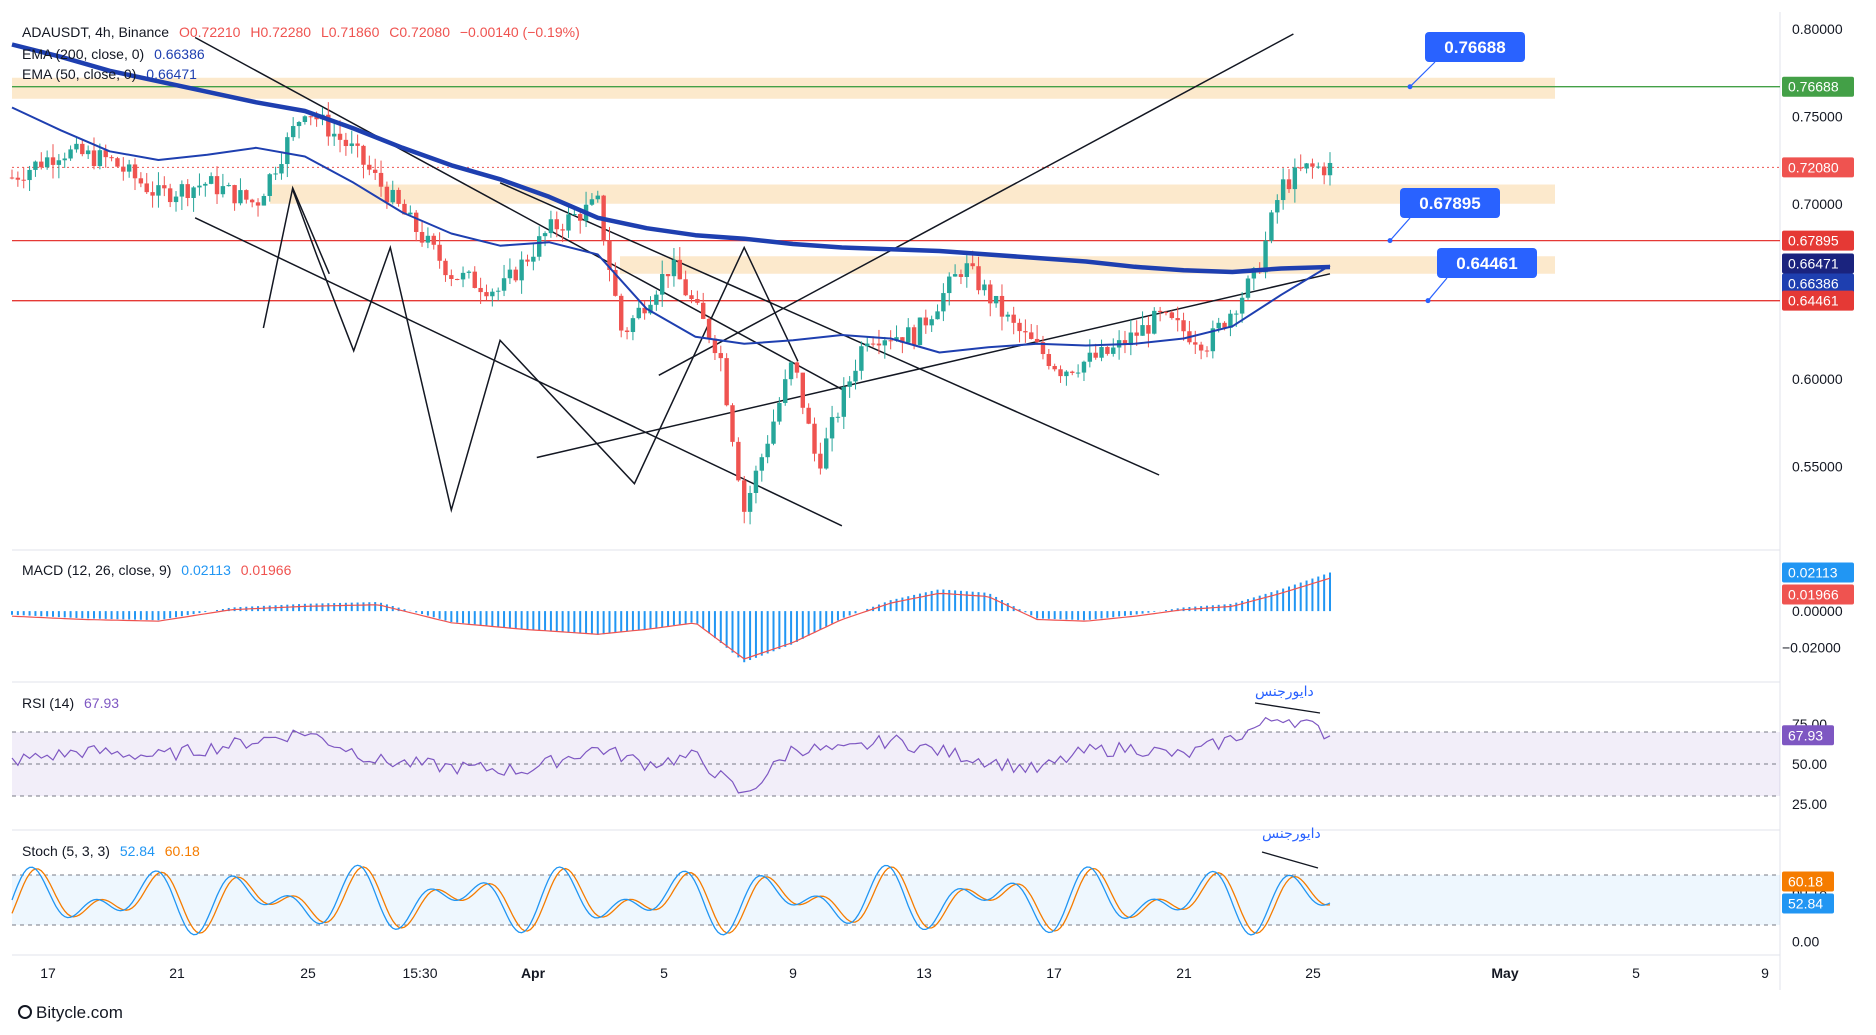 Image resolution: width=1876 pixels, height=1035 pixels. I want to click on ema50-legend: EMA (50, close, 0) 0.66471, so click(112, 74).